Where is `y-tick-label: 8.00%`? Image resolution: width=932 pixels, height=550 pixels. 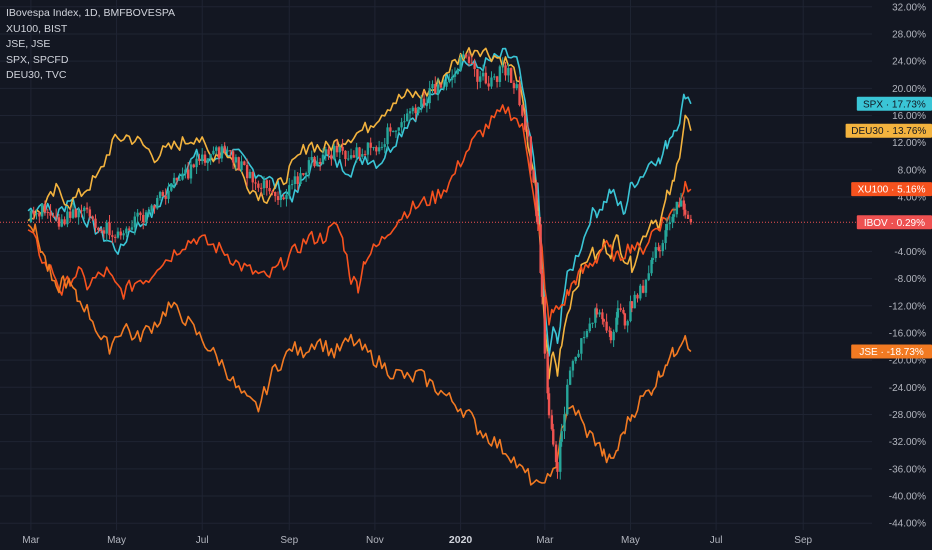 y-tick-label: 8.00% is located at coordinates (912, 170).